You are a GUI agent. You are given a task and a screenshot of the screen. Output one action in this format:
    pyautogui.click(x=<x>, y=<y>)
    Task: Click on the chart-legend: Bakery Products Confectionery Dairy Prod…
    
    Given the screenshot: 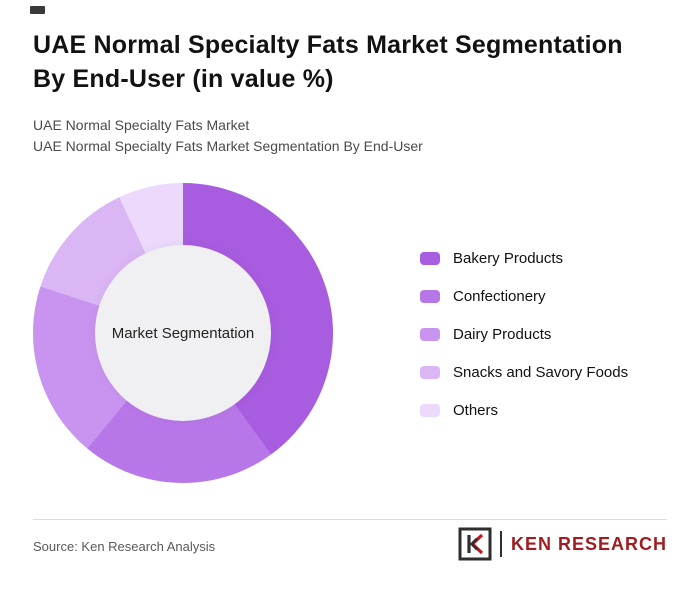 What is the action you would take?
    pyautogui.click(x=524, y=334)
    